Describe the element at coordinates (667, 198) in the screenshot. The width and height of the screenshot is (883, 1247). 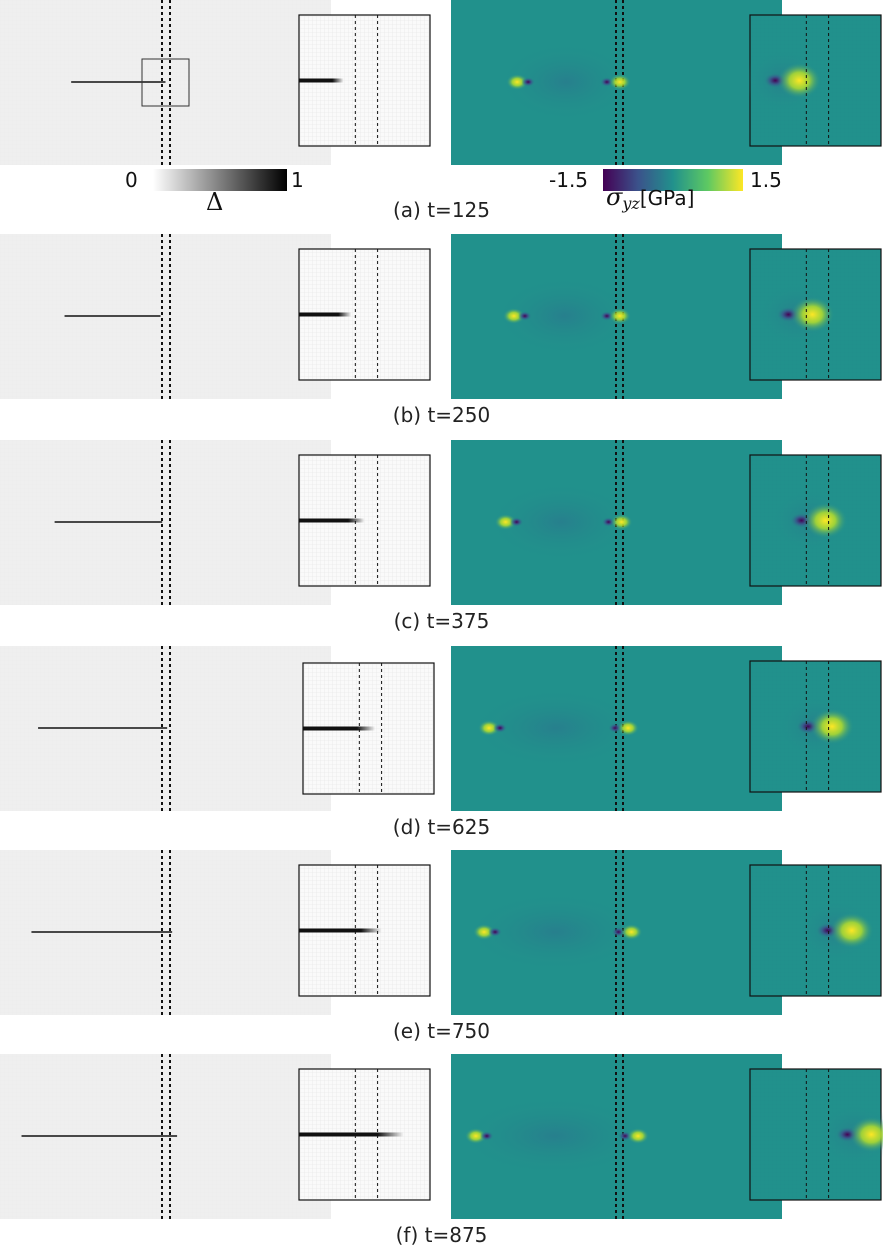
I see `stress-unit: [GPa]` at that location.